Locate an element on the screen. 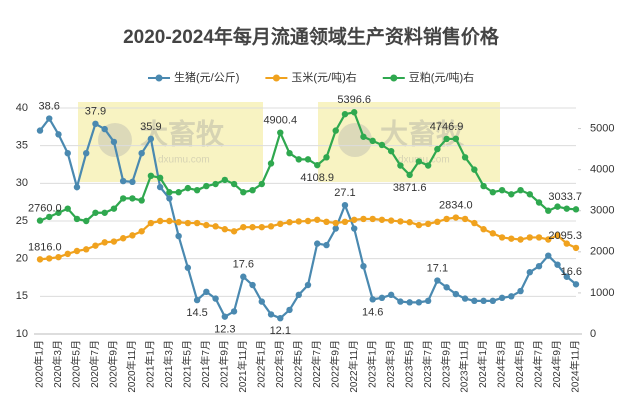 This screenshot has width=623, height=408. legend-item: 豆粕(元/吨)右 is located at coordinates (428, 77).